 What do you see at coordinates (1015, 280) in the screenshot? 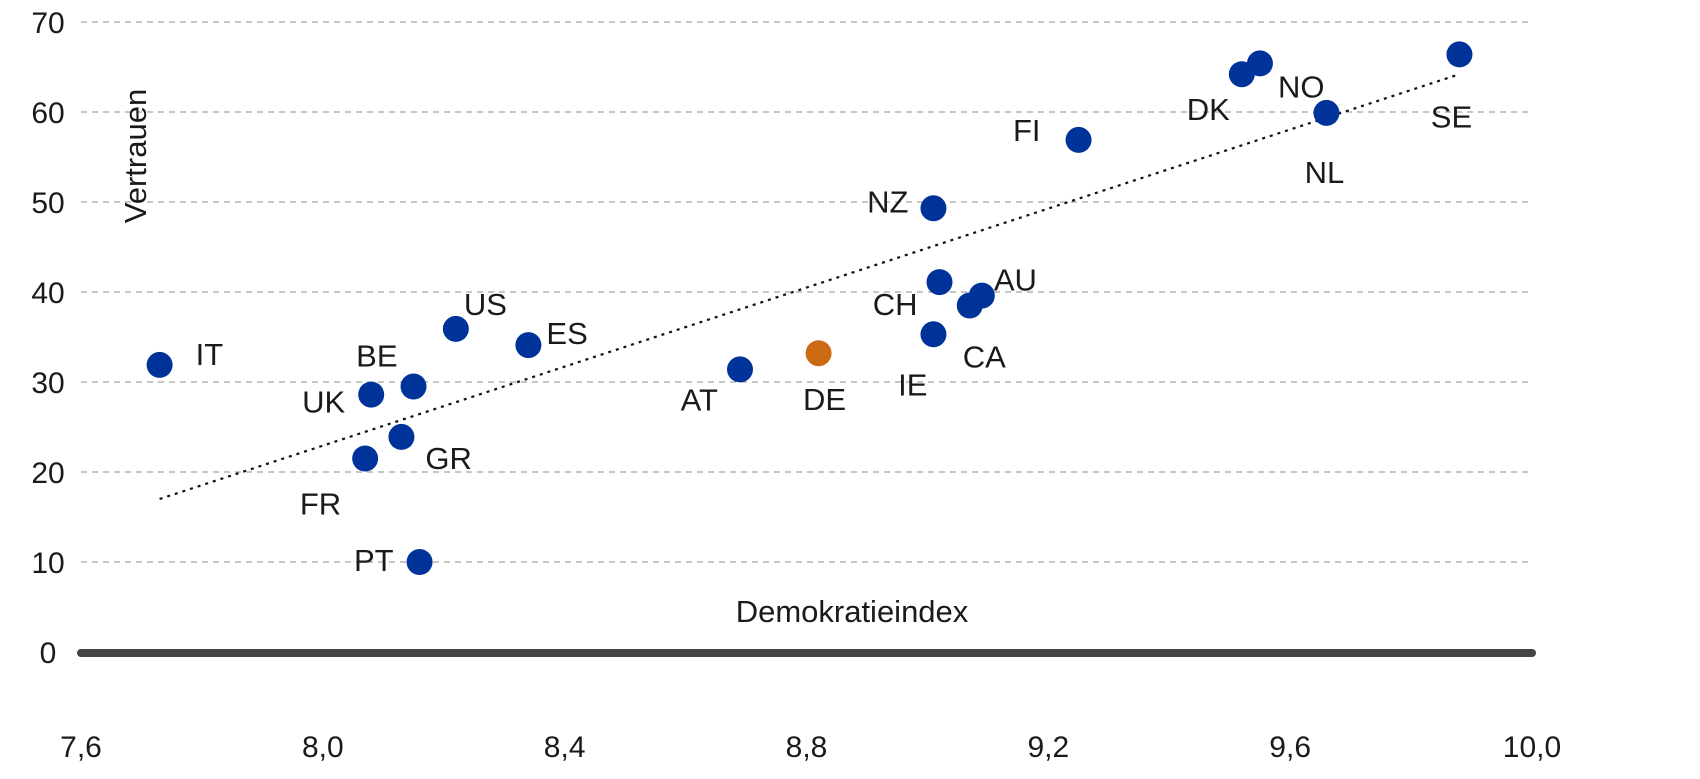
I see `point-label: AU` at bounding box center [1015, 280].